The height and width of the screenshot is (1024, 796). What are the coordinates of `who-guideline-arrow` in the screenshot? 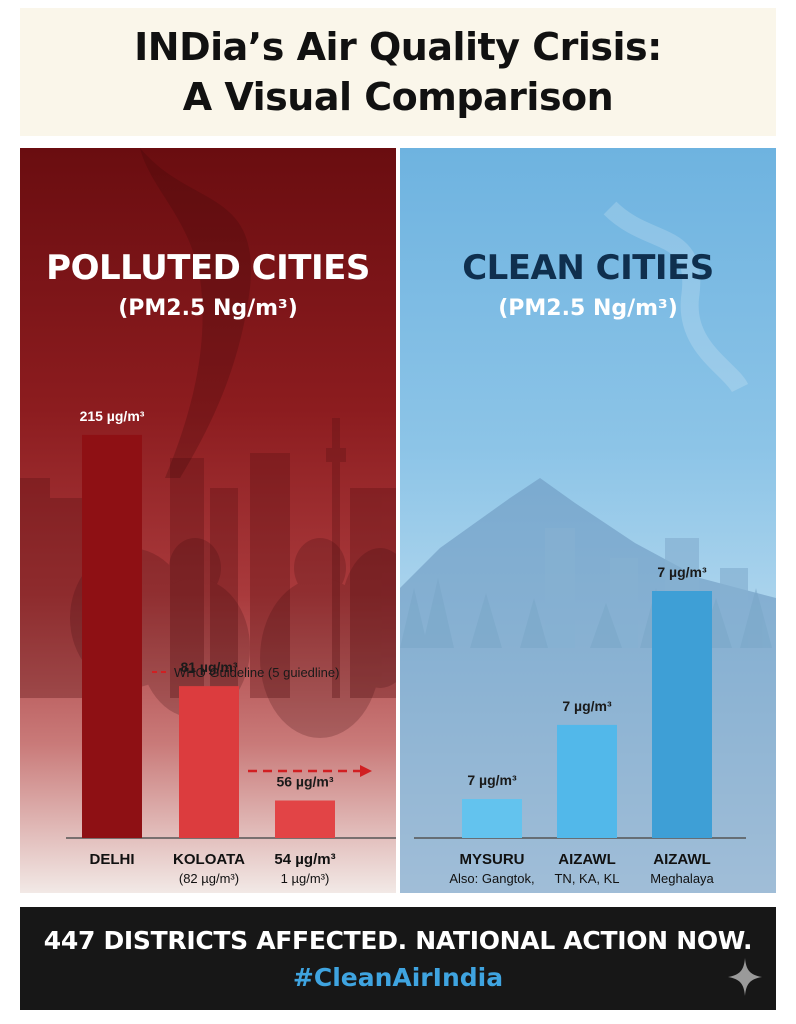 It's located at (310, 771).